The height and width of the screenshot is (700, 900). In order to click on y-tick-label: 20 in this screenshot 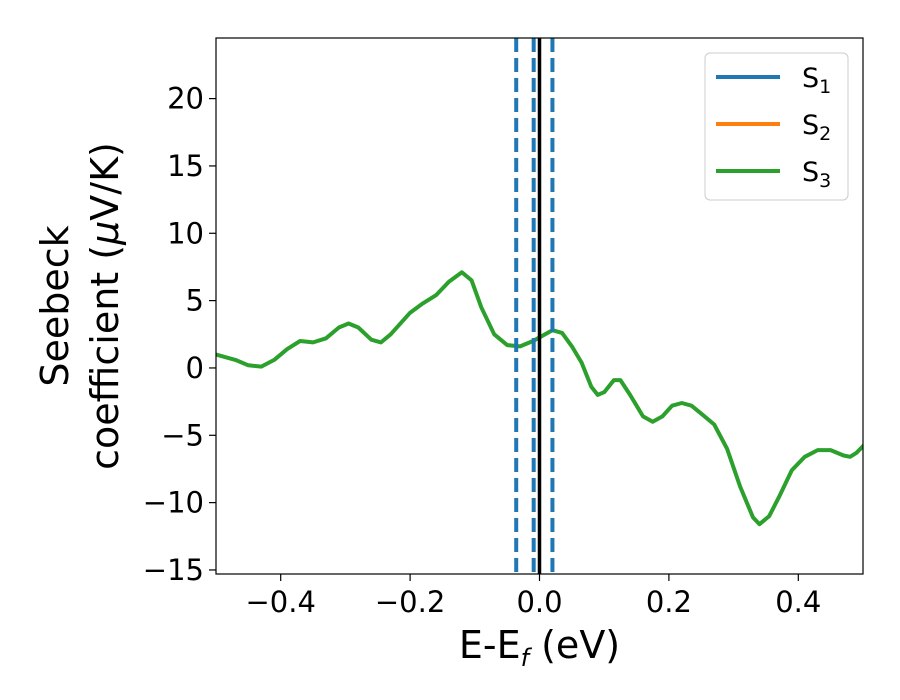, I will do `click(185, 99)`.